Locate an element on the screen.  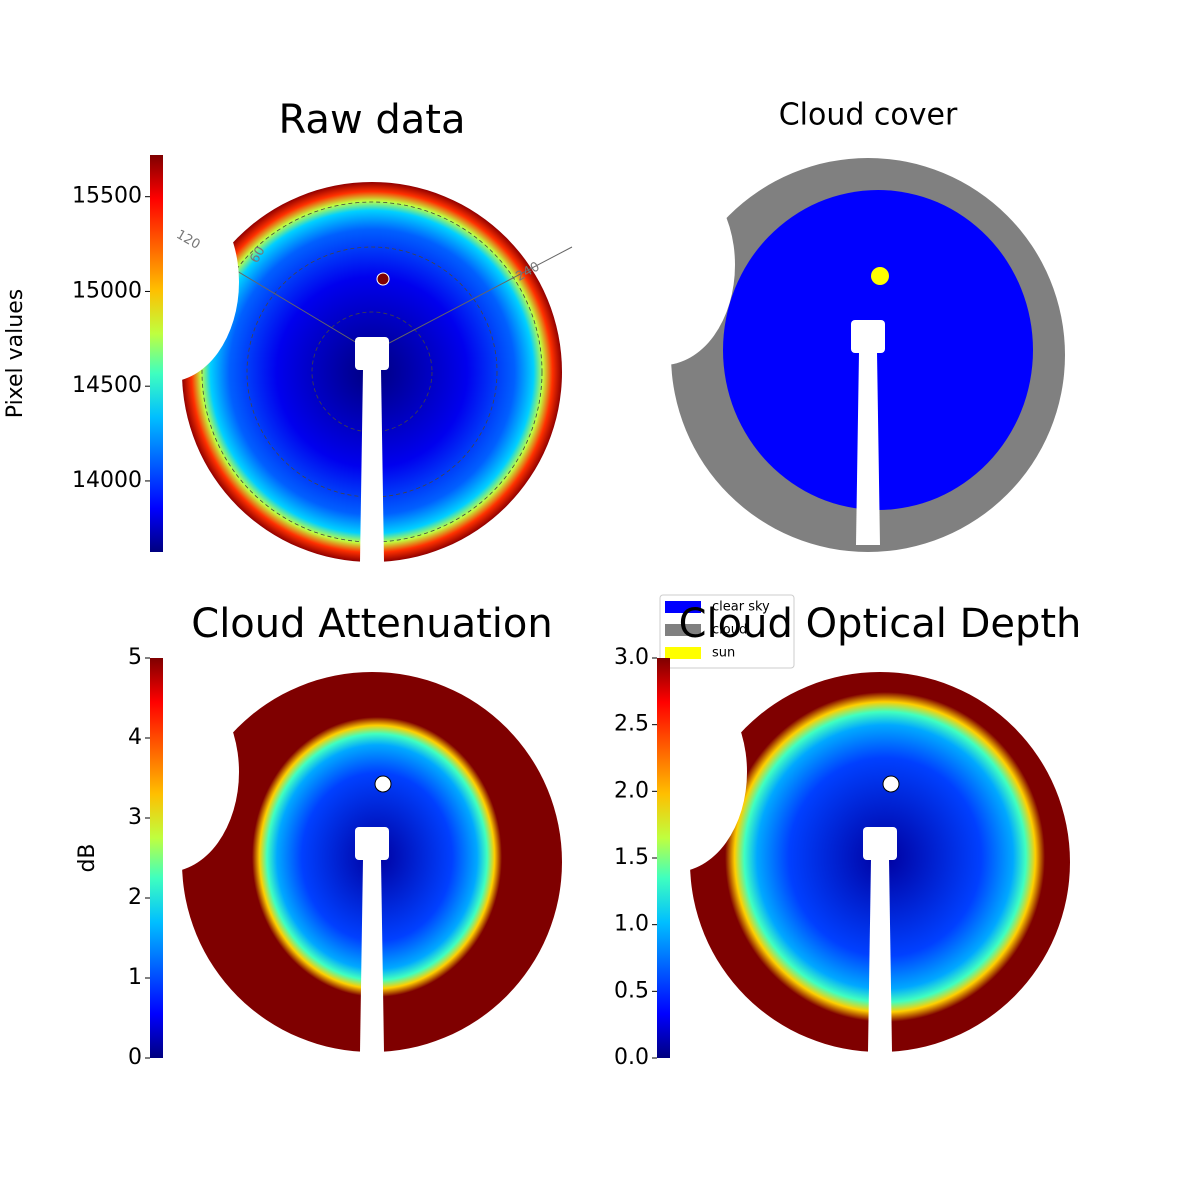
colorbar-tick-label: 15500 is located at coordinates (107, 196).